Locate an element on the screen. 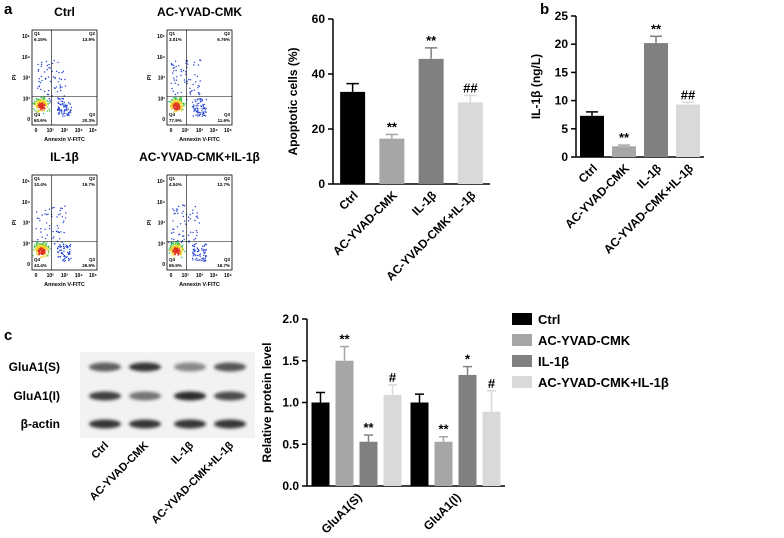 The width and height of the screenshot is (784, 538). legend-swatch is located at coordinates (522, 361).